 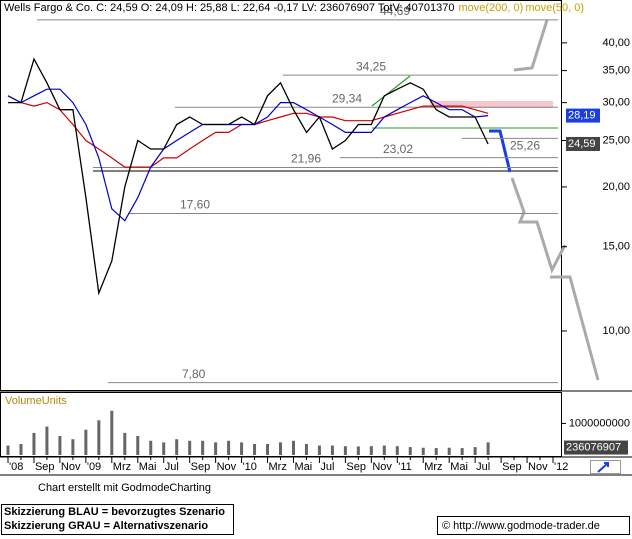 What do you see at coordinates (195, 205) in the screenshot?
I see `level-label: 17,60` at bounding box center [195, 205].